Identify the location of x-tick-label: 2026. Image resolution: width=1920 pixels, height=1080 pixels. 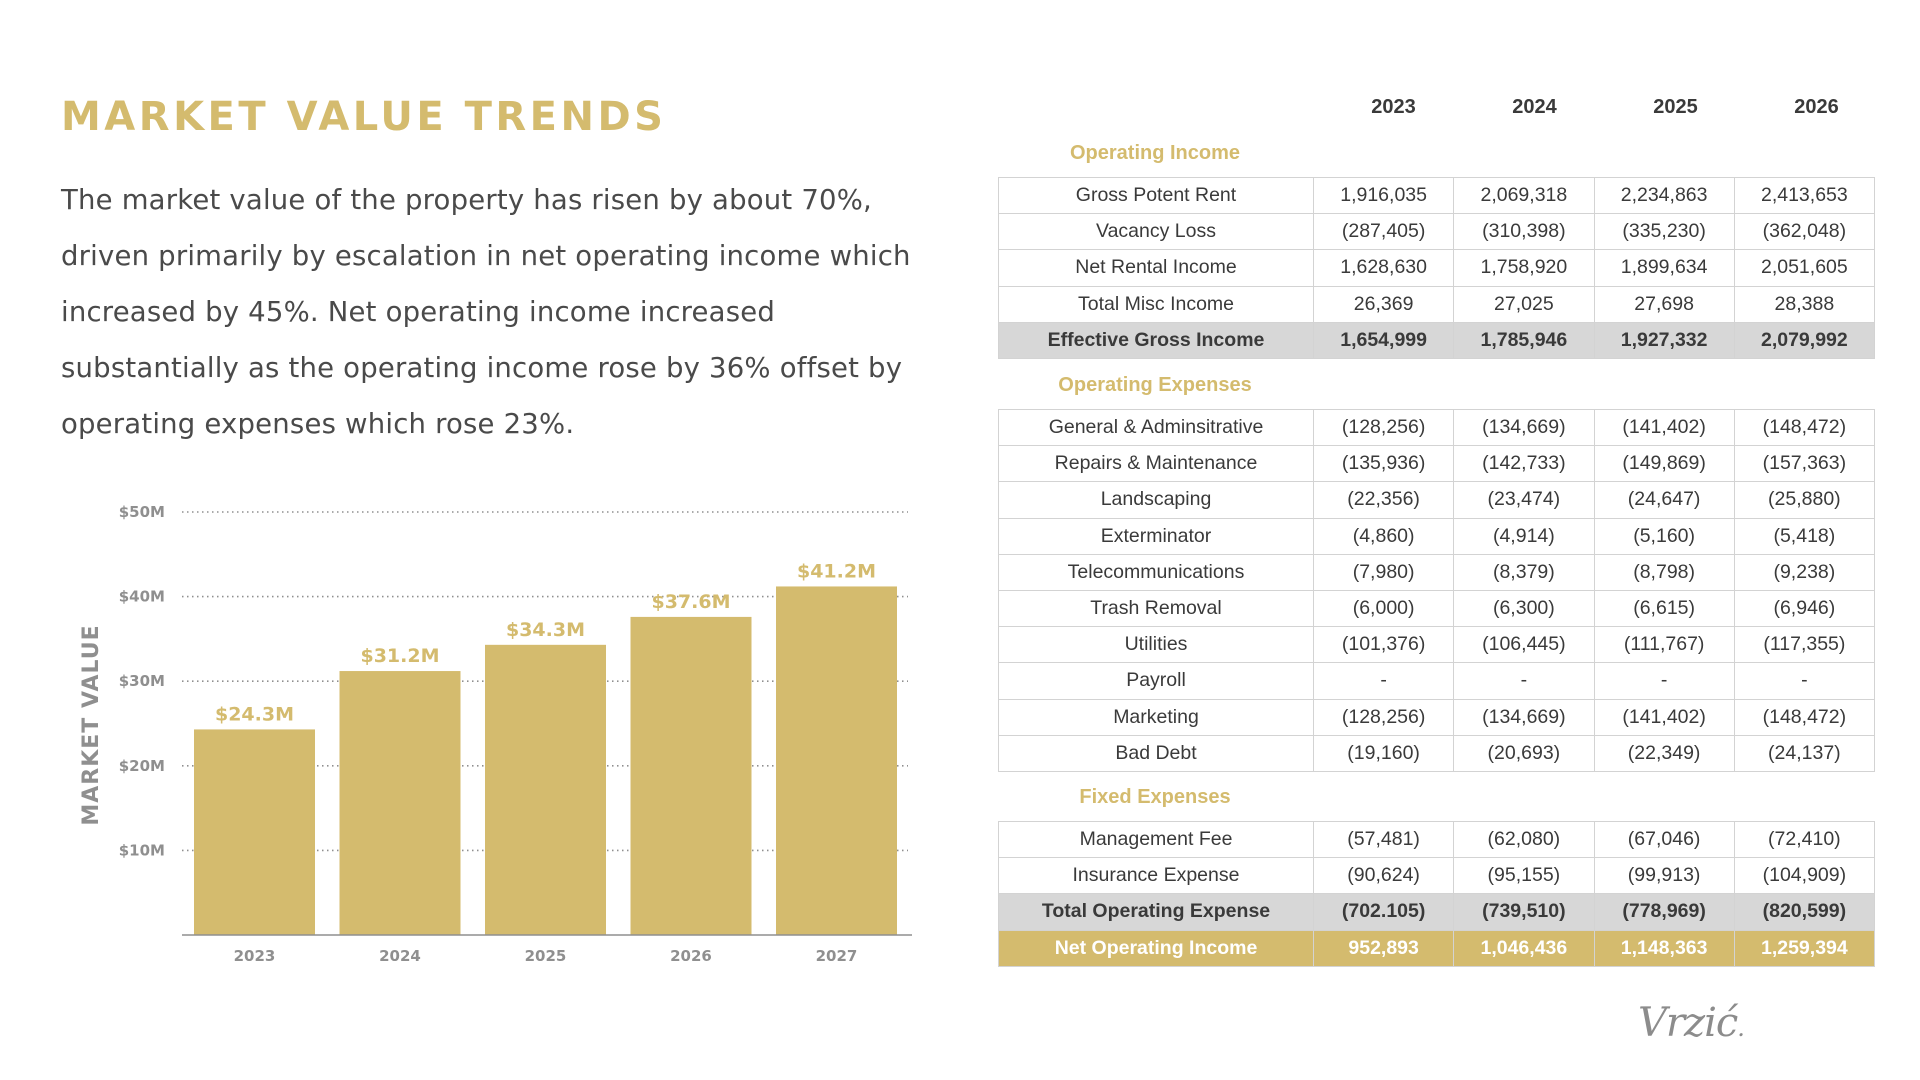
(691, 956).